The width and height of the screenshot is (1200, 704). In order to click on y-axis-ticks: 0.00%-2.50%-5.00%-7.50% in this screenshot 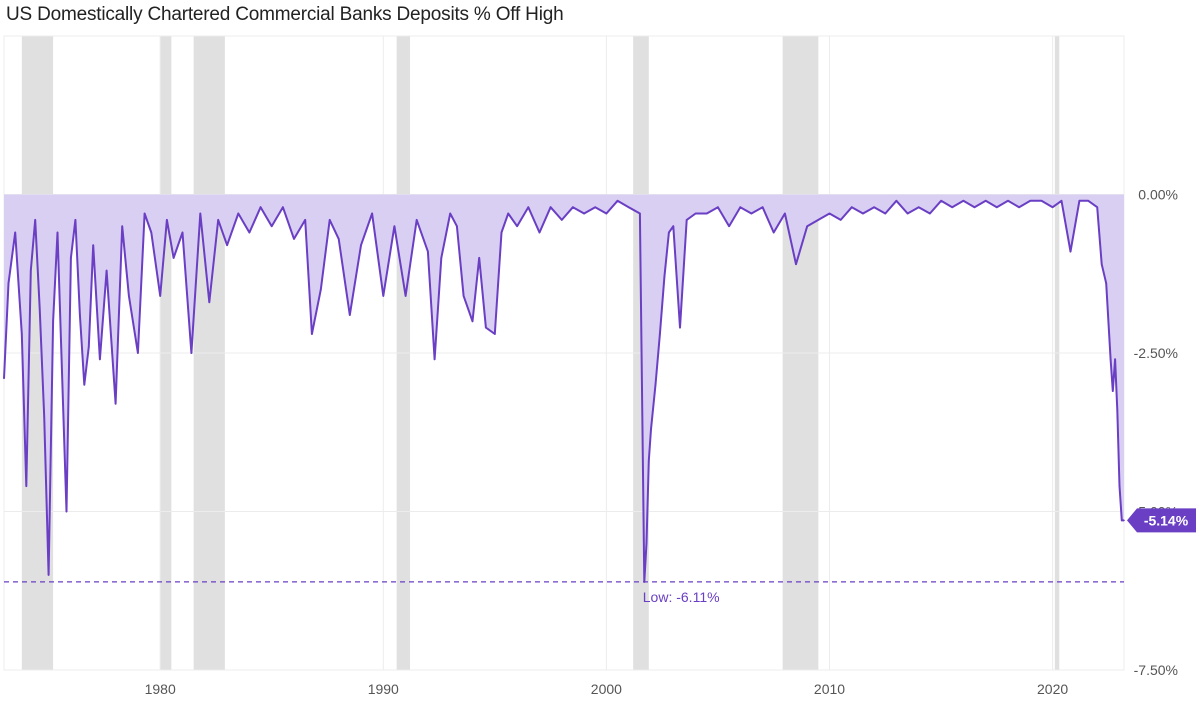, I will do `click(1156, 433)`.